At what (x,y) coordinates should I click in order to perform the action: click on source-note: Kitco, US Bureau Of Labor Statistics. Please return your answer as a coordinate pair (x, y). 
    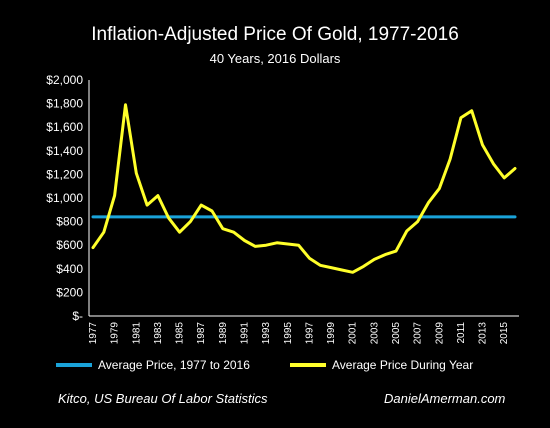
    Looking at the image, I should click on (163, 398).